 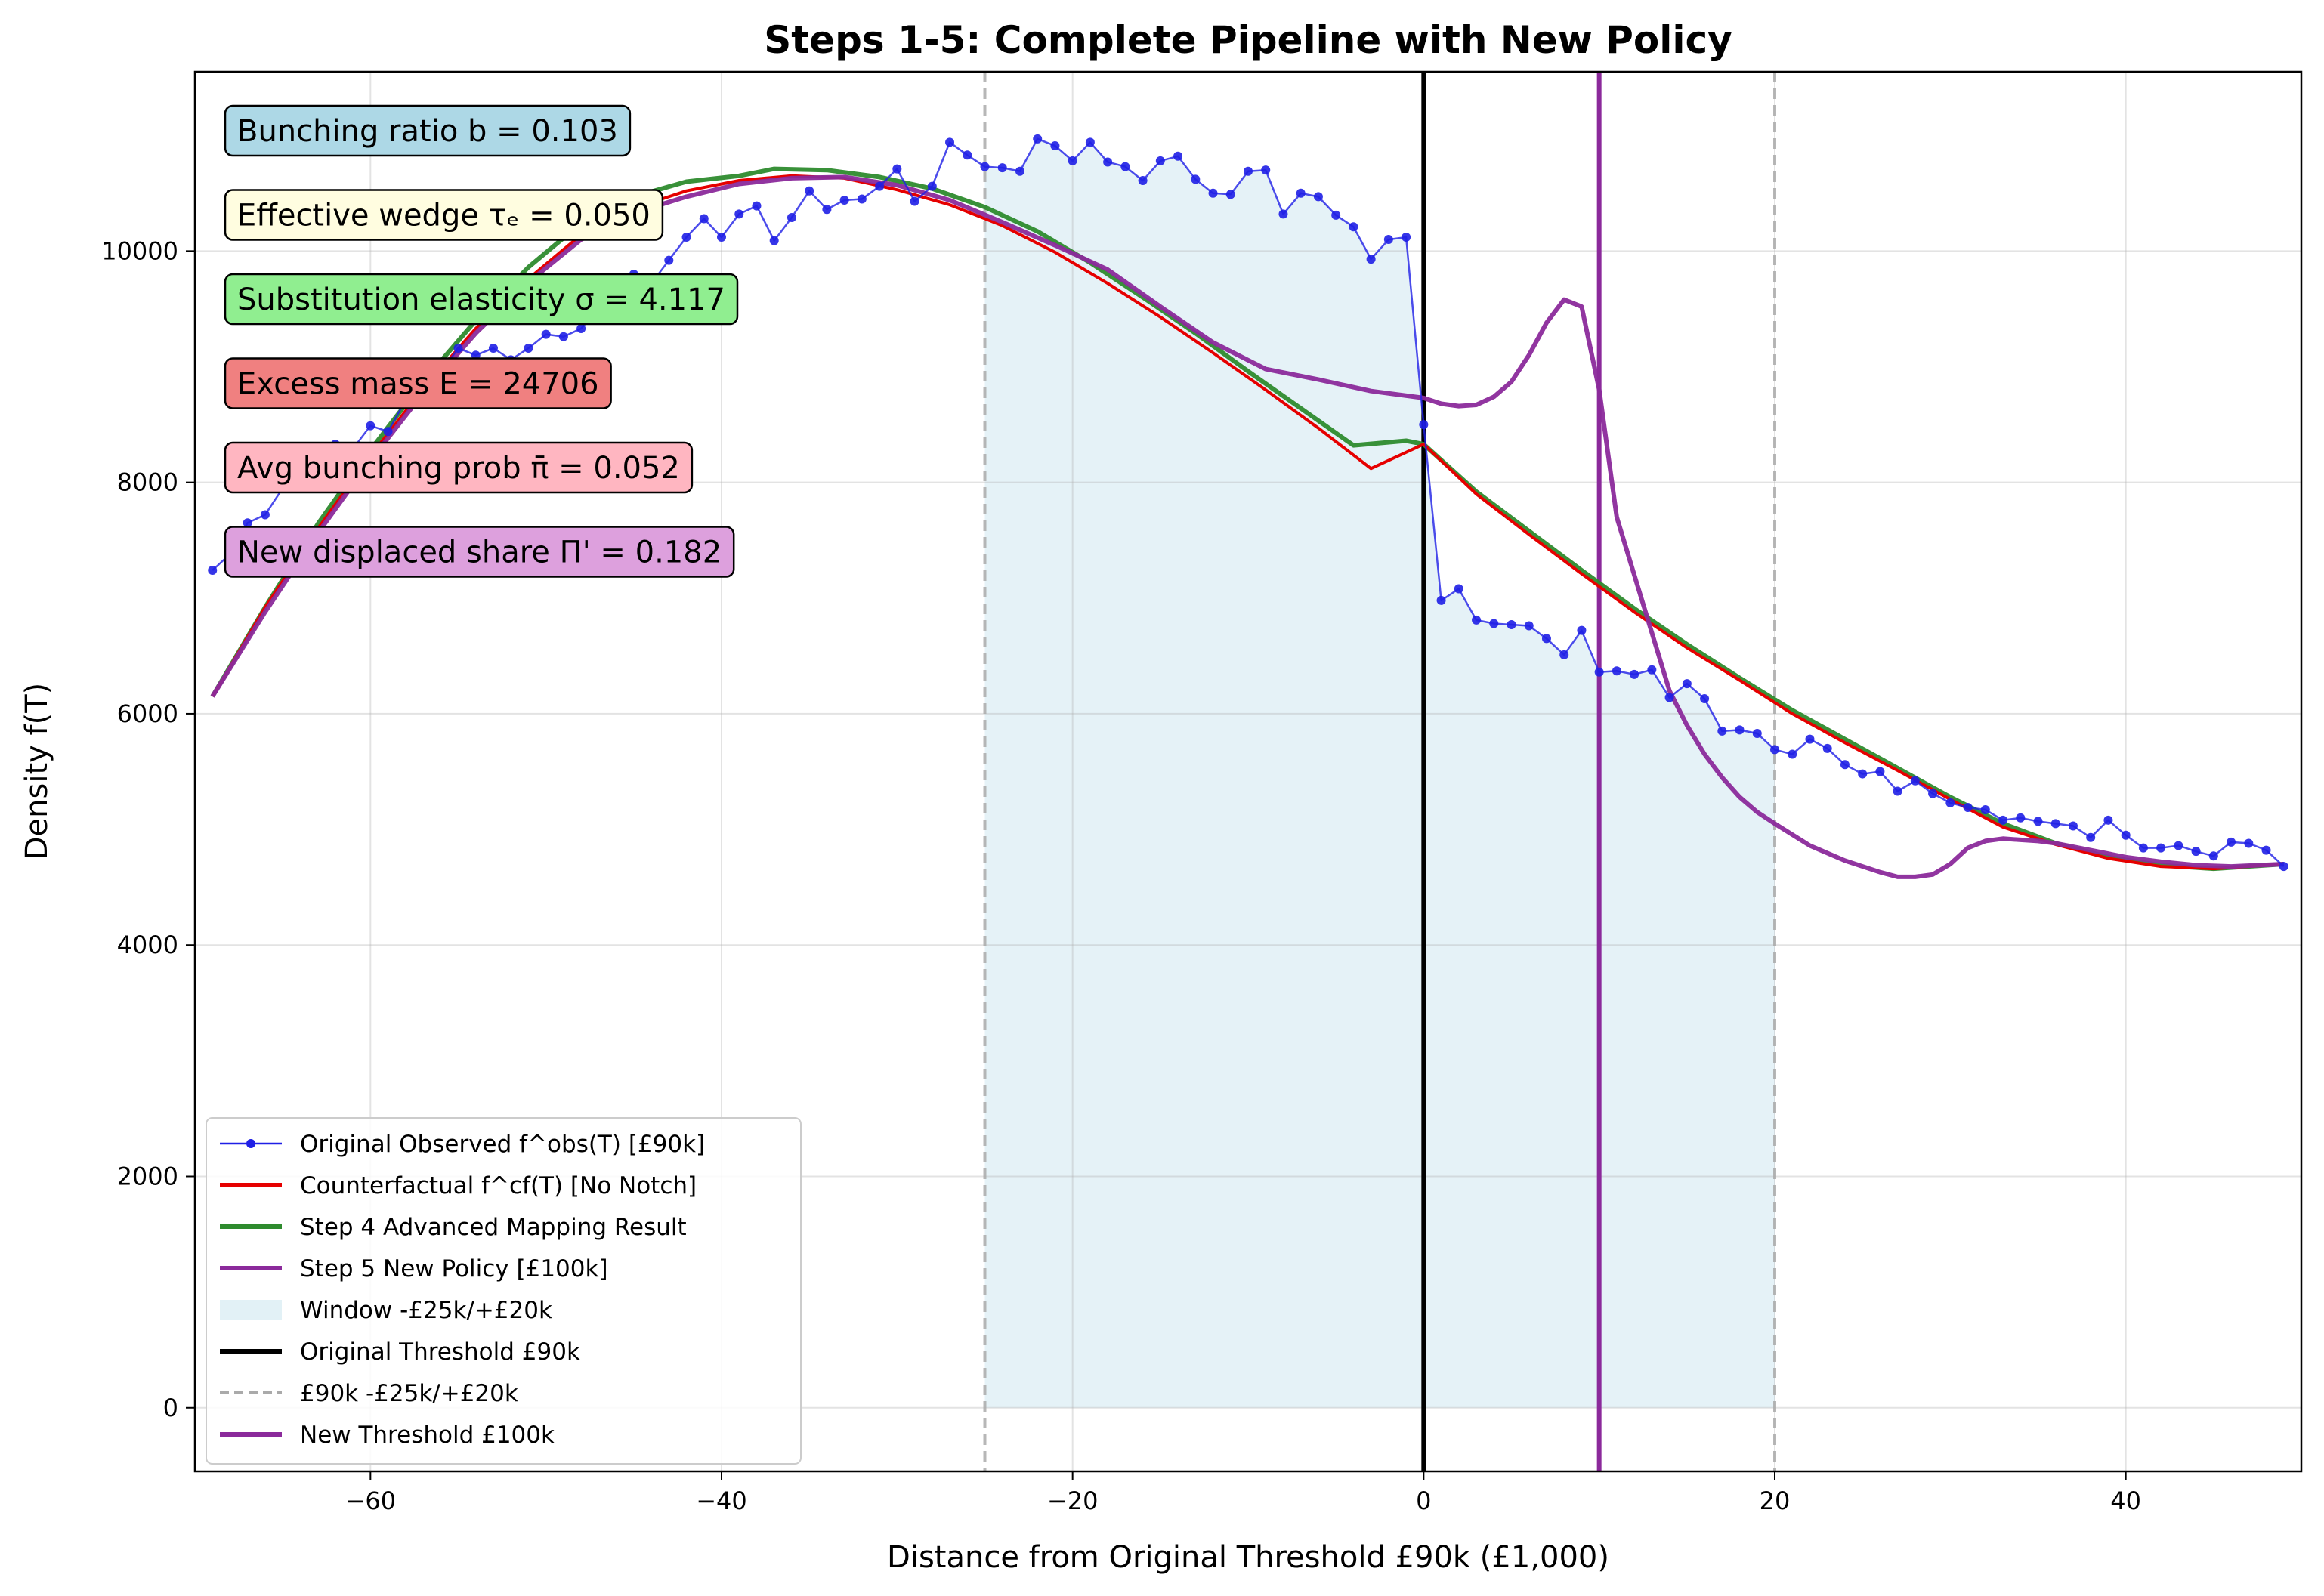 I want to click on legend-item: Window -£25k/+£20k, so click(x=386, y=1310).